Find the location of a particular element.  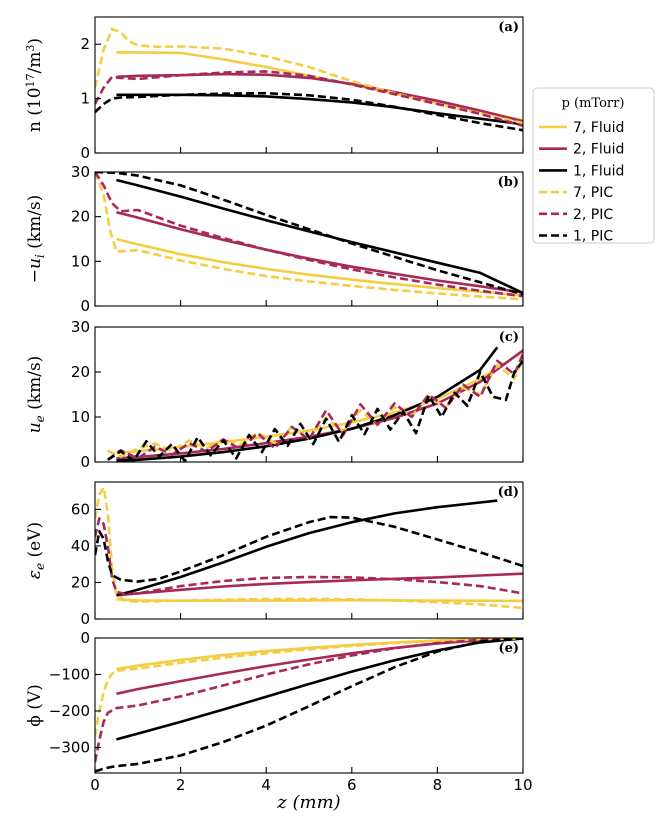

panel-label: (e) is located at coordinates (508, 648).